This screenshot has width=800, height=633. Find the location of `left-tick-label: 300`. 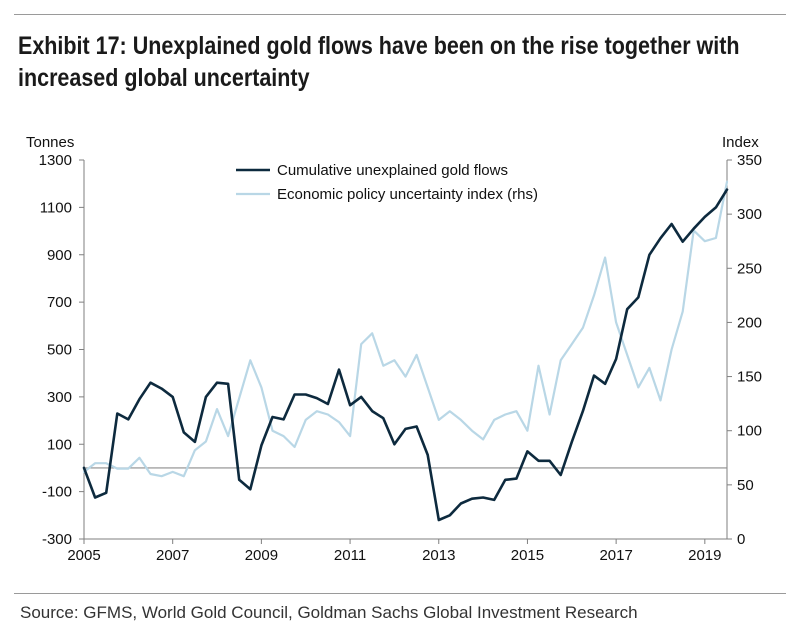

left-tick-label: 300 is located at coordinates (59, 397).